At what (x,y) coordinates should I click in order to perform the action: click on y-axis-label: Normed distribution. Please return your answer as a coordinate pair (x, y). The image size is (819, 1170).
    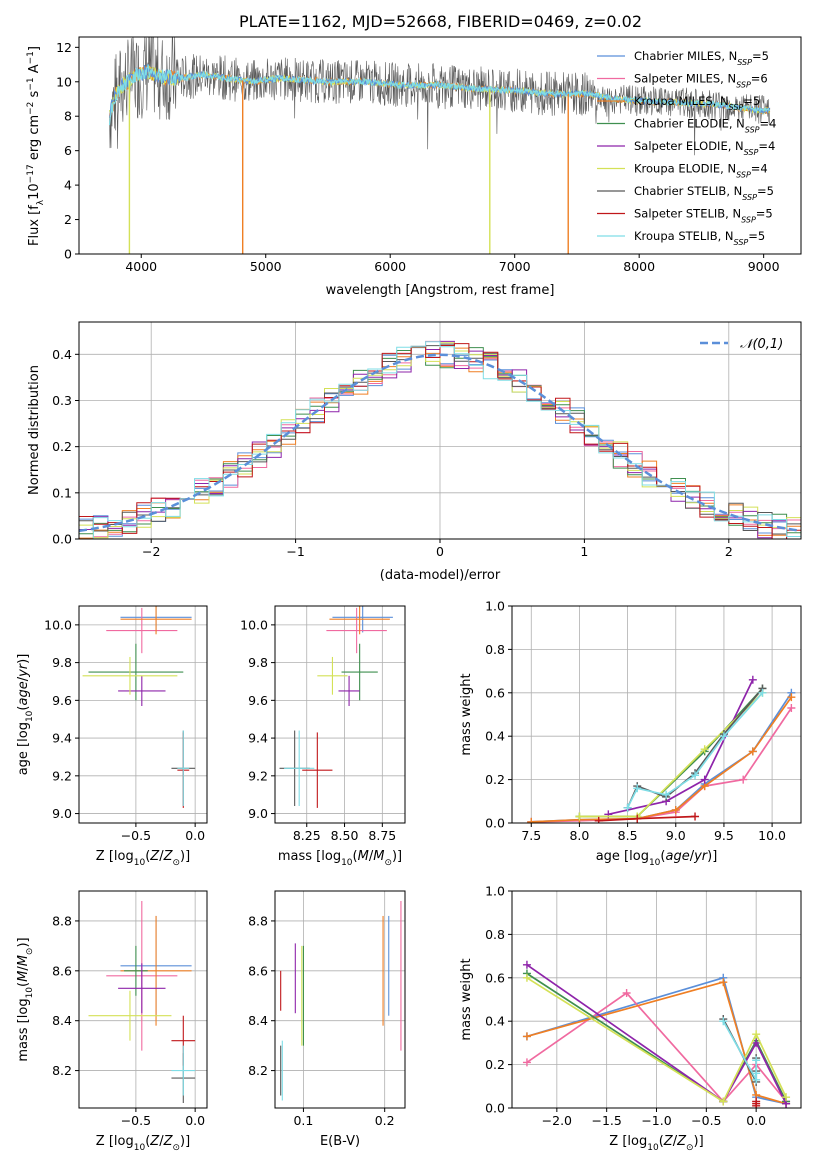
    Looking at the image, I should click on (34, 430).